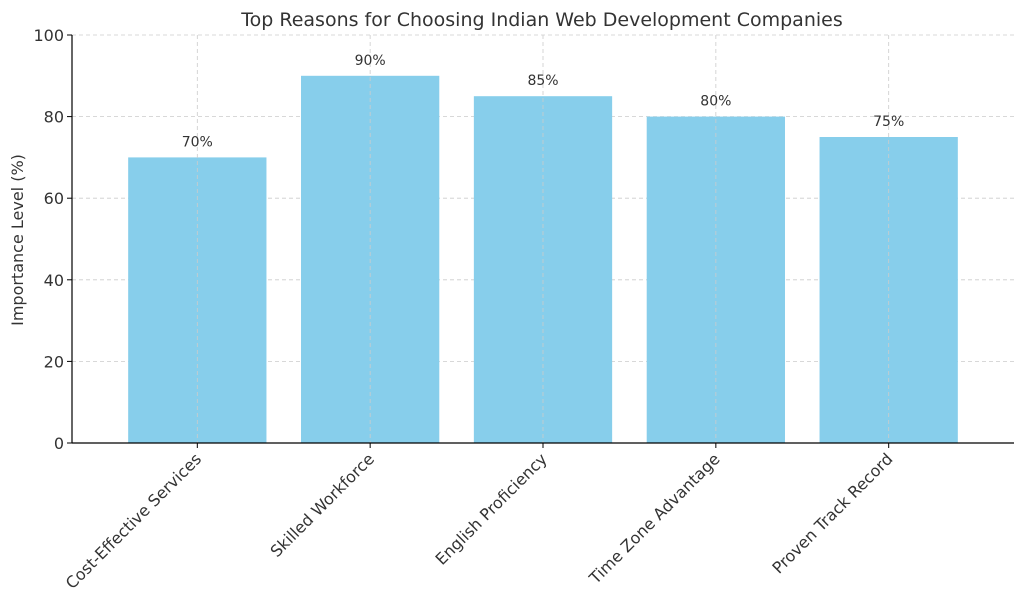  I want to click on y-ticks: 0 20 40 60 80 100, so click(52, 239).